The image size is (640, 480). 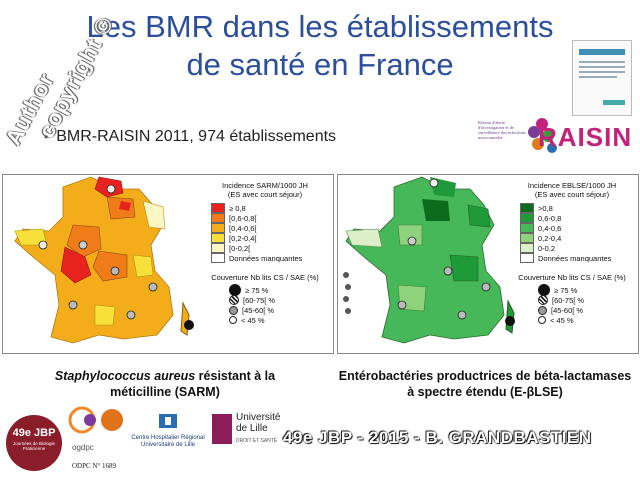 I want to click on caption-eblse-line-2: à spectre étendu (E-βLSE), so click(x=485, y=392).